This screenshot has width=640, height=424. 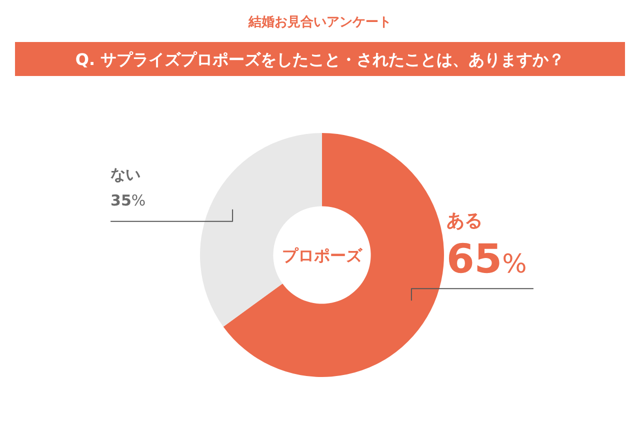 What do you see at coordinates (322, 255) in the screenshot?
I see `text: プロポーズ` at bounding box center [322, 255].